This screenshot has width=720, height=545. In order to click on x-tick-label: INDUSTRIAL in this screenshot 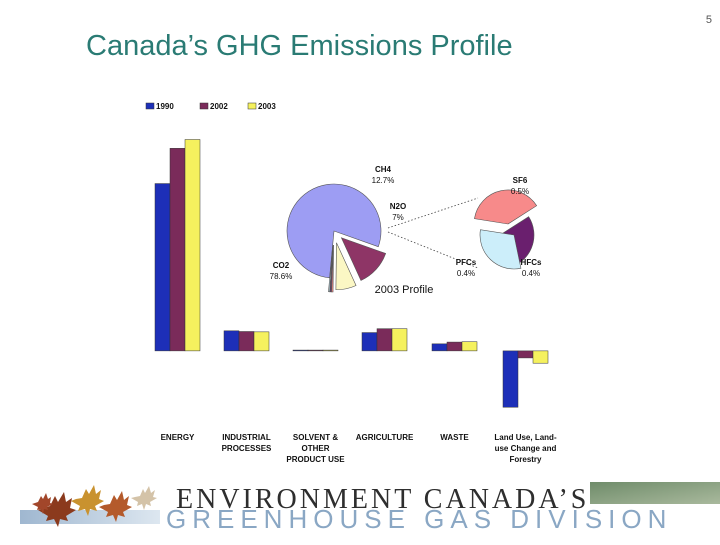, I will do `click(246, 437)`.